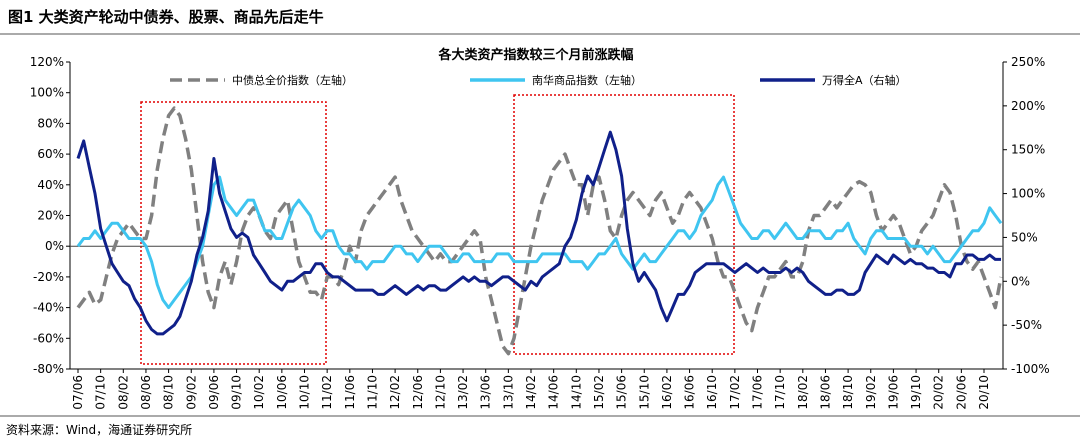 The image size is (1080, 442). What do you see at coordinates (123, 392) in the screenshot?
I see `x-tick-label: 08/02` at bounding box center [123, 392].